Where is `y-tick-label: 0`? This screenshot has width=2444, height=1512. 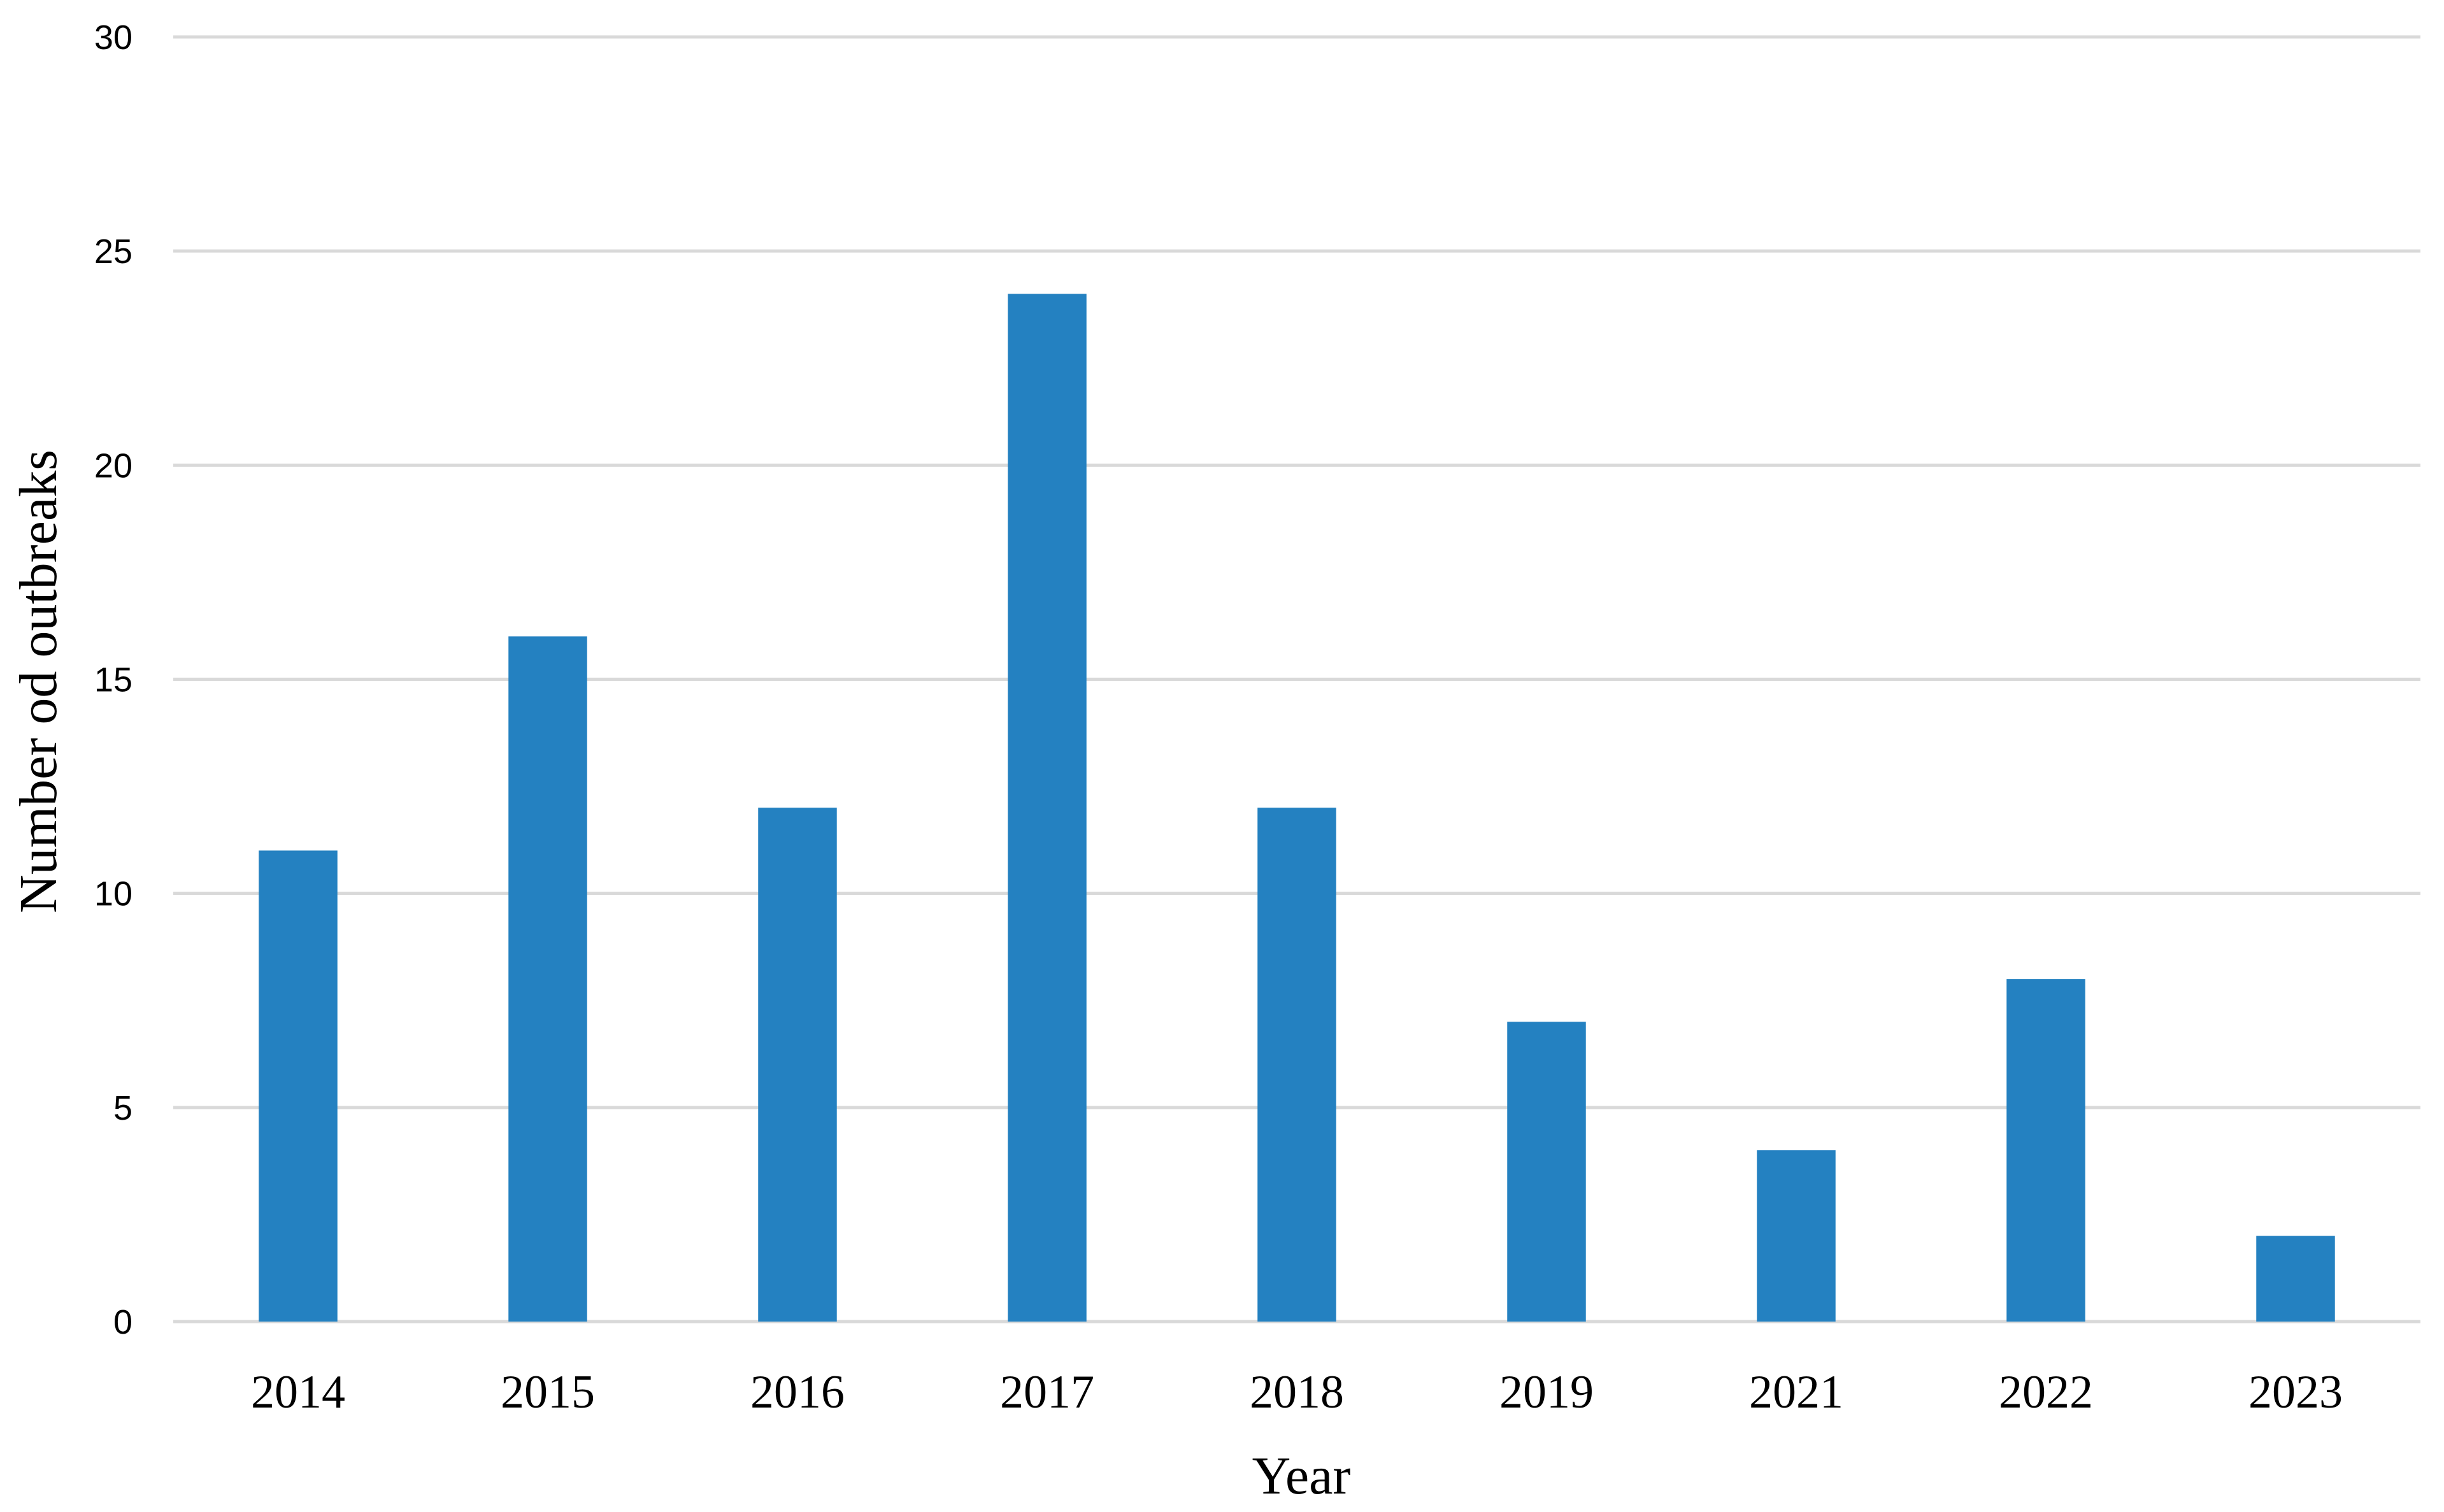
y-tick-label: 0 is located at coordinates (122, 1322).